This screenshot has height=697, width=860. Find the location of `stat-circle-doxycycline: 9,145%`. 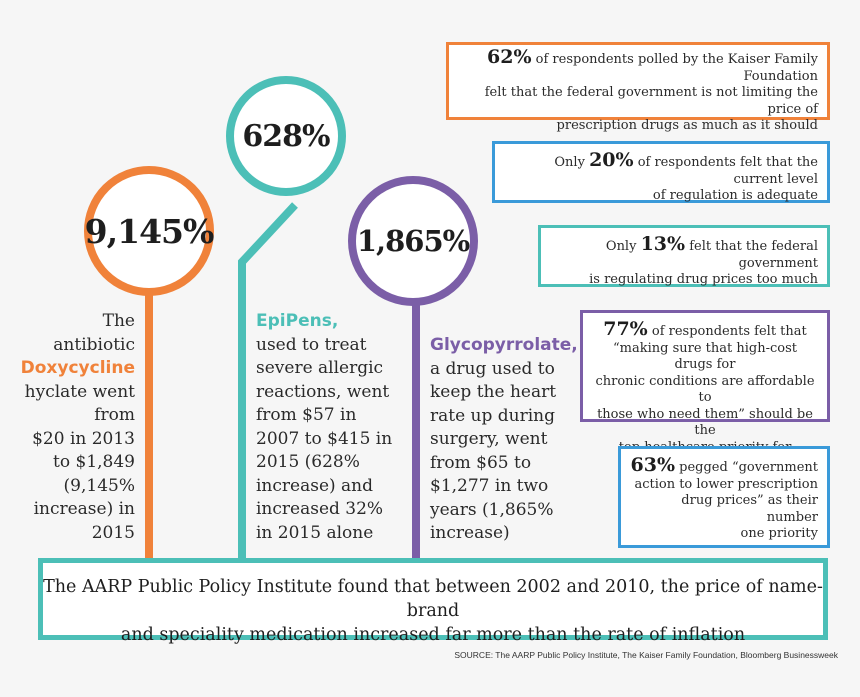

stat-circle-doxycycline: 9,145% is located at coordinates (149, 231).